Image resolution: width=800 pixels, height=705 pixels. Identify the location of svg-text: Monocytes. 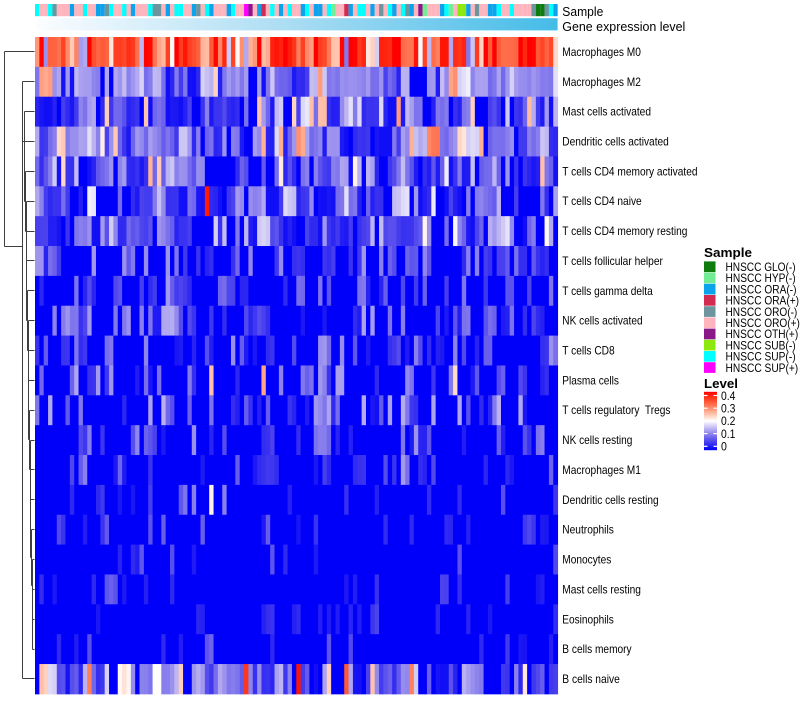
(586, 560).